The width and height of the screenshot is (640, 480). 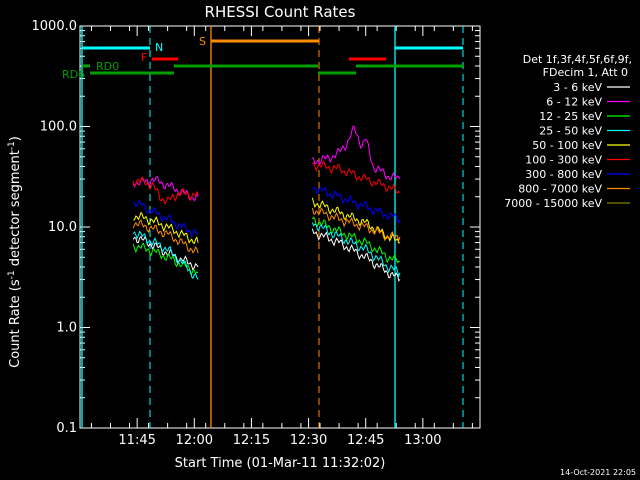 What do you see at coordinates (553, 203) in the screenshot?
I see `legend-label: 7000 - 15000 keV` at bounding box center [553, 203].